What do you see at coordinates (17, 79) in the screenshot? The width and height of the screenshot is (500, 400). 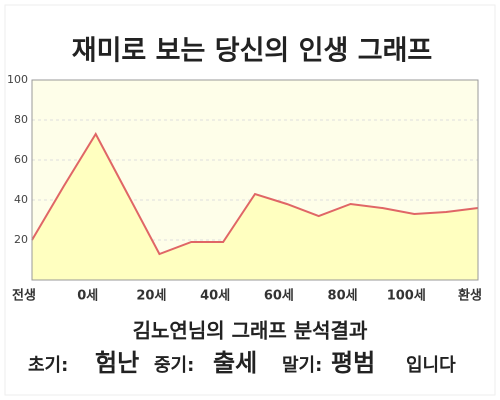 I see `y-tick-label: 100` at bounding box center [17, 79].